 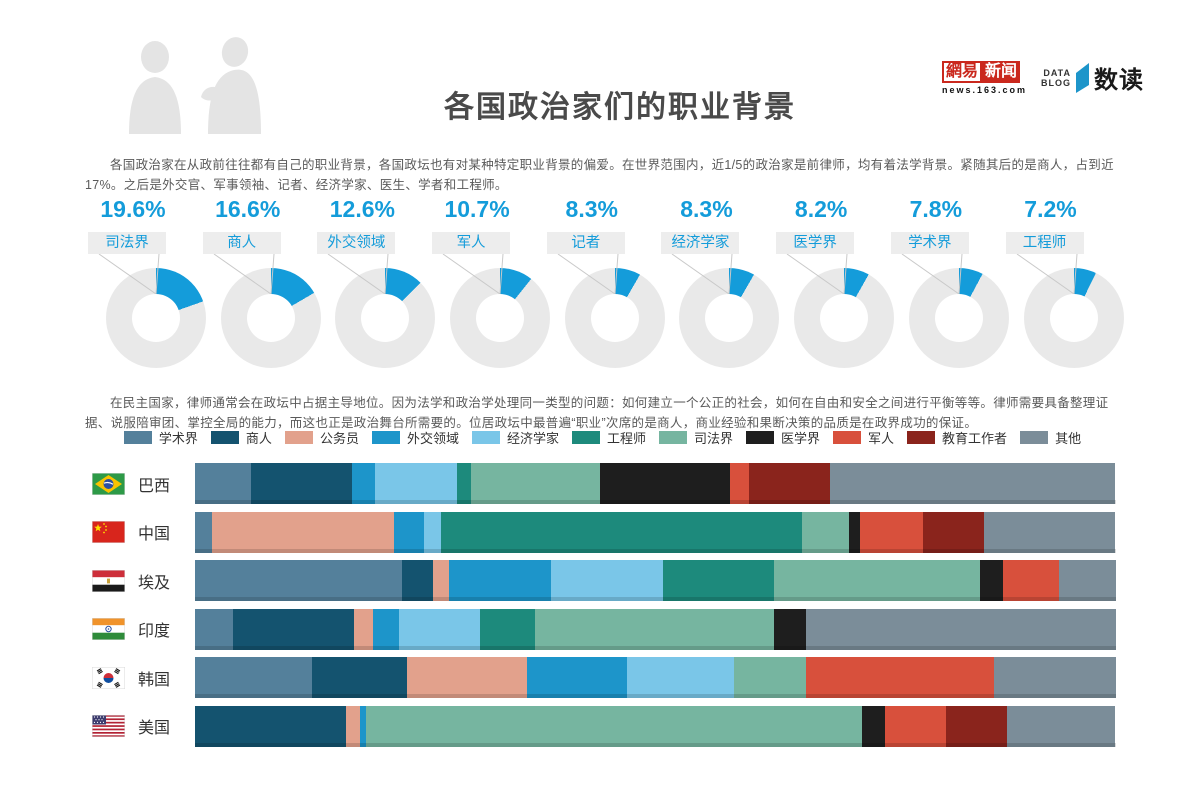 What do you see at coordinates (471, 243) in the screenshot?
I see `donut-label: 军人` at bounding box center [471, 243].